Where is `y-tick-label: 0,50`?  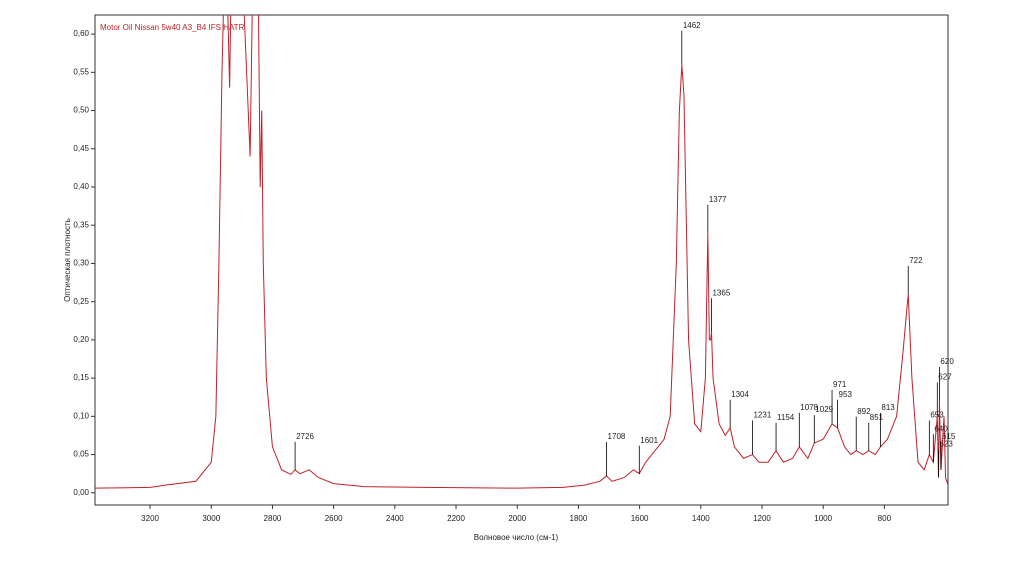
y-tick-label: 0,50 is located at coordinates (81, 110).